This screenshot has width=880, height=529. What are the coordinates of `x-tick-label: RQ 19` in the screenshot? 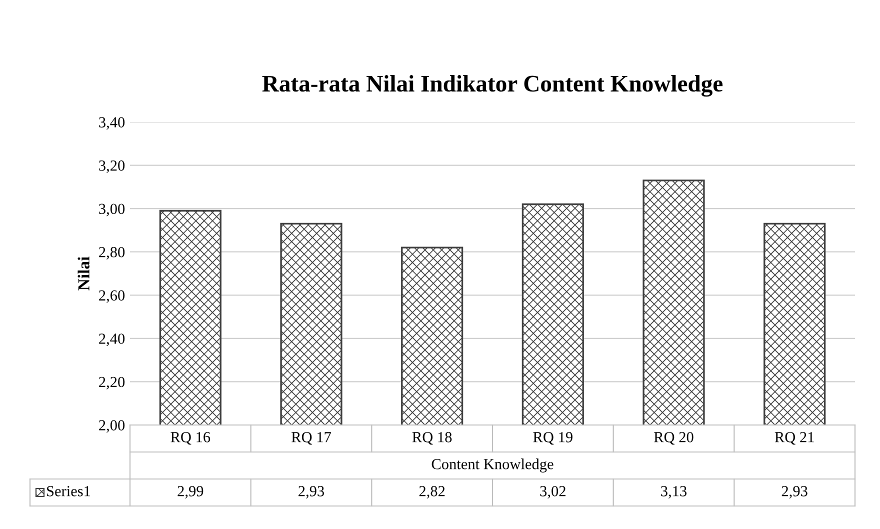 It's located at (552, 438).